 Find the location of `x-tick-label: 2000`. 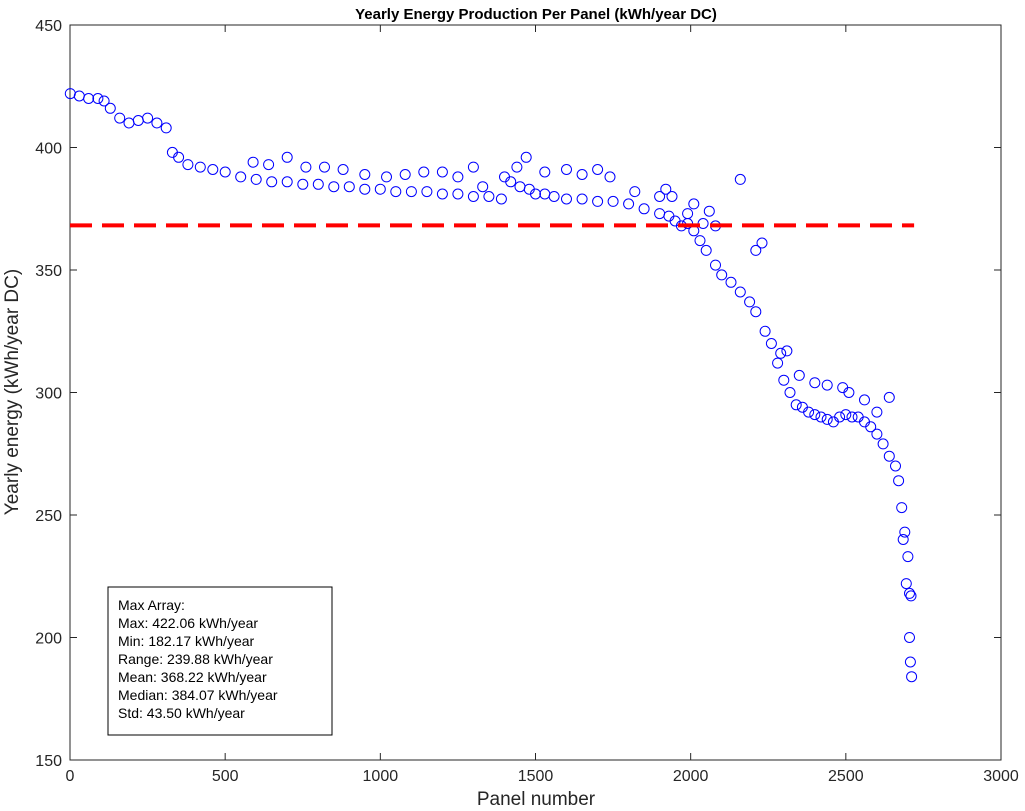

x-tick-label: 2000 is located at coordinates (691, 776).